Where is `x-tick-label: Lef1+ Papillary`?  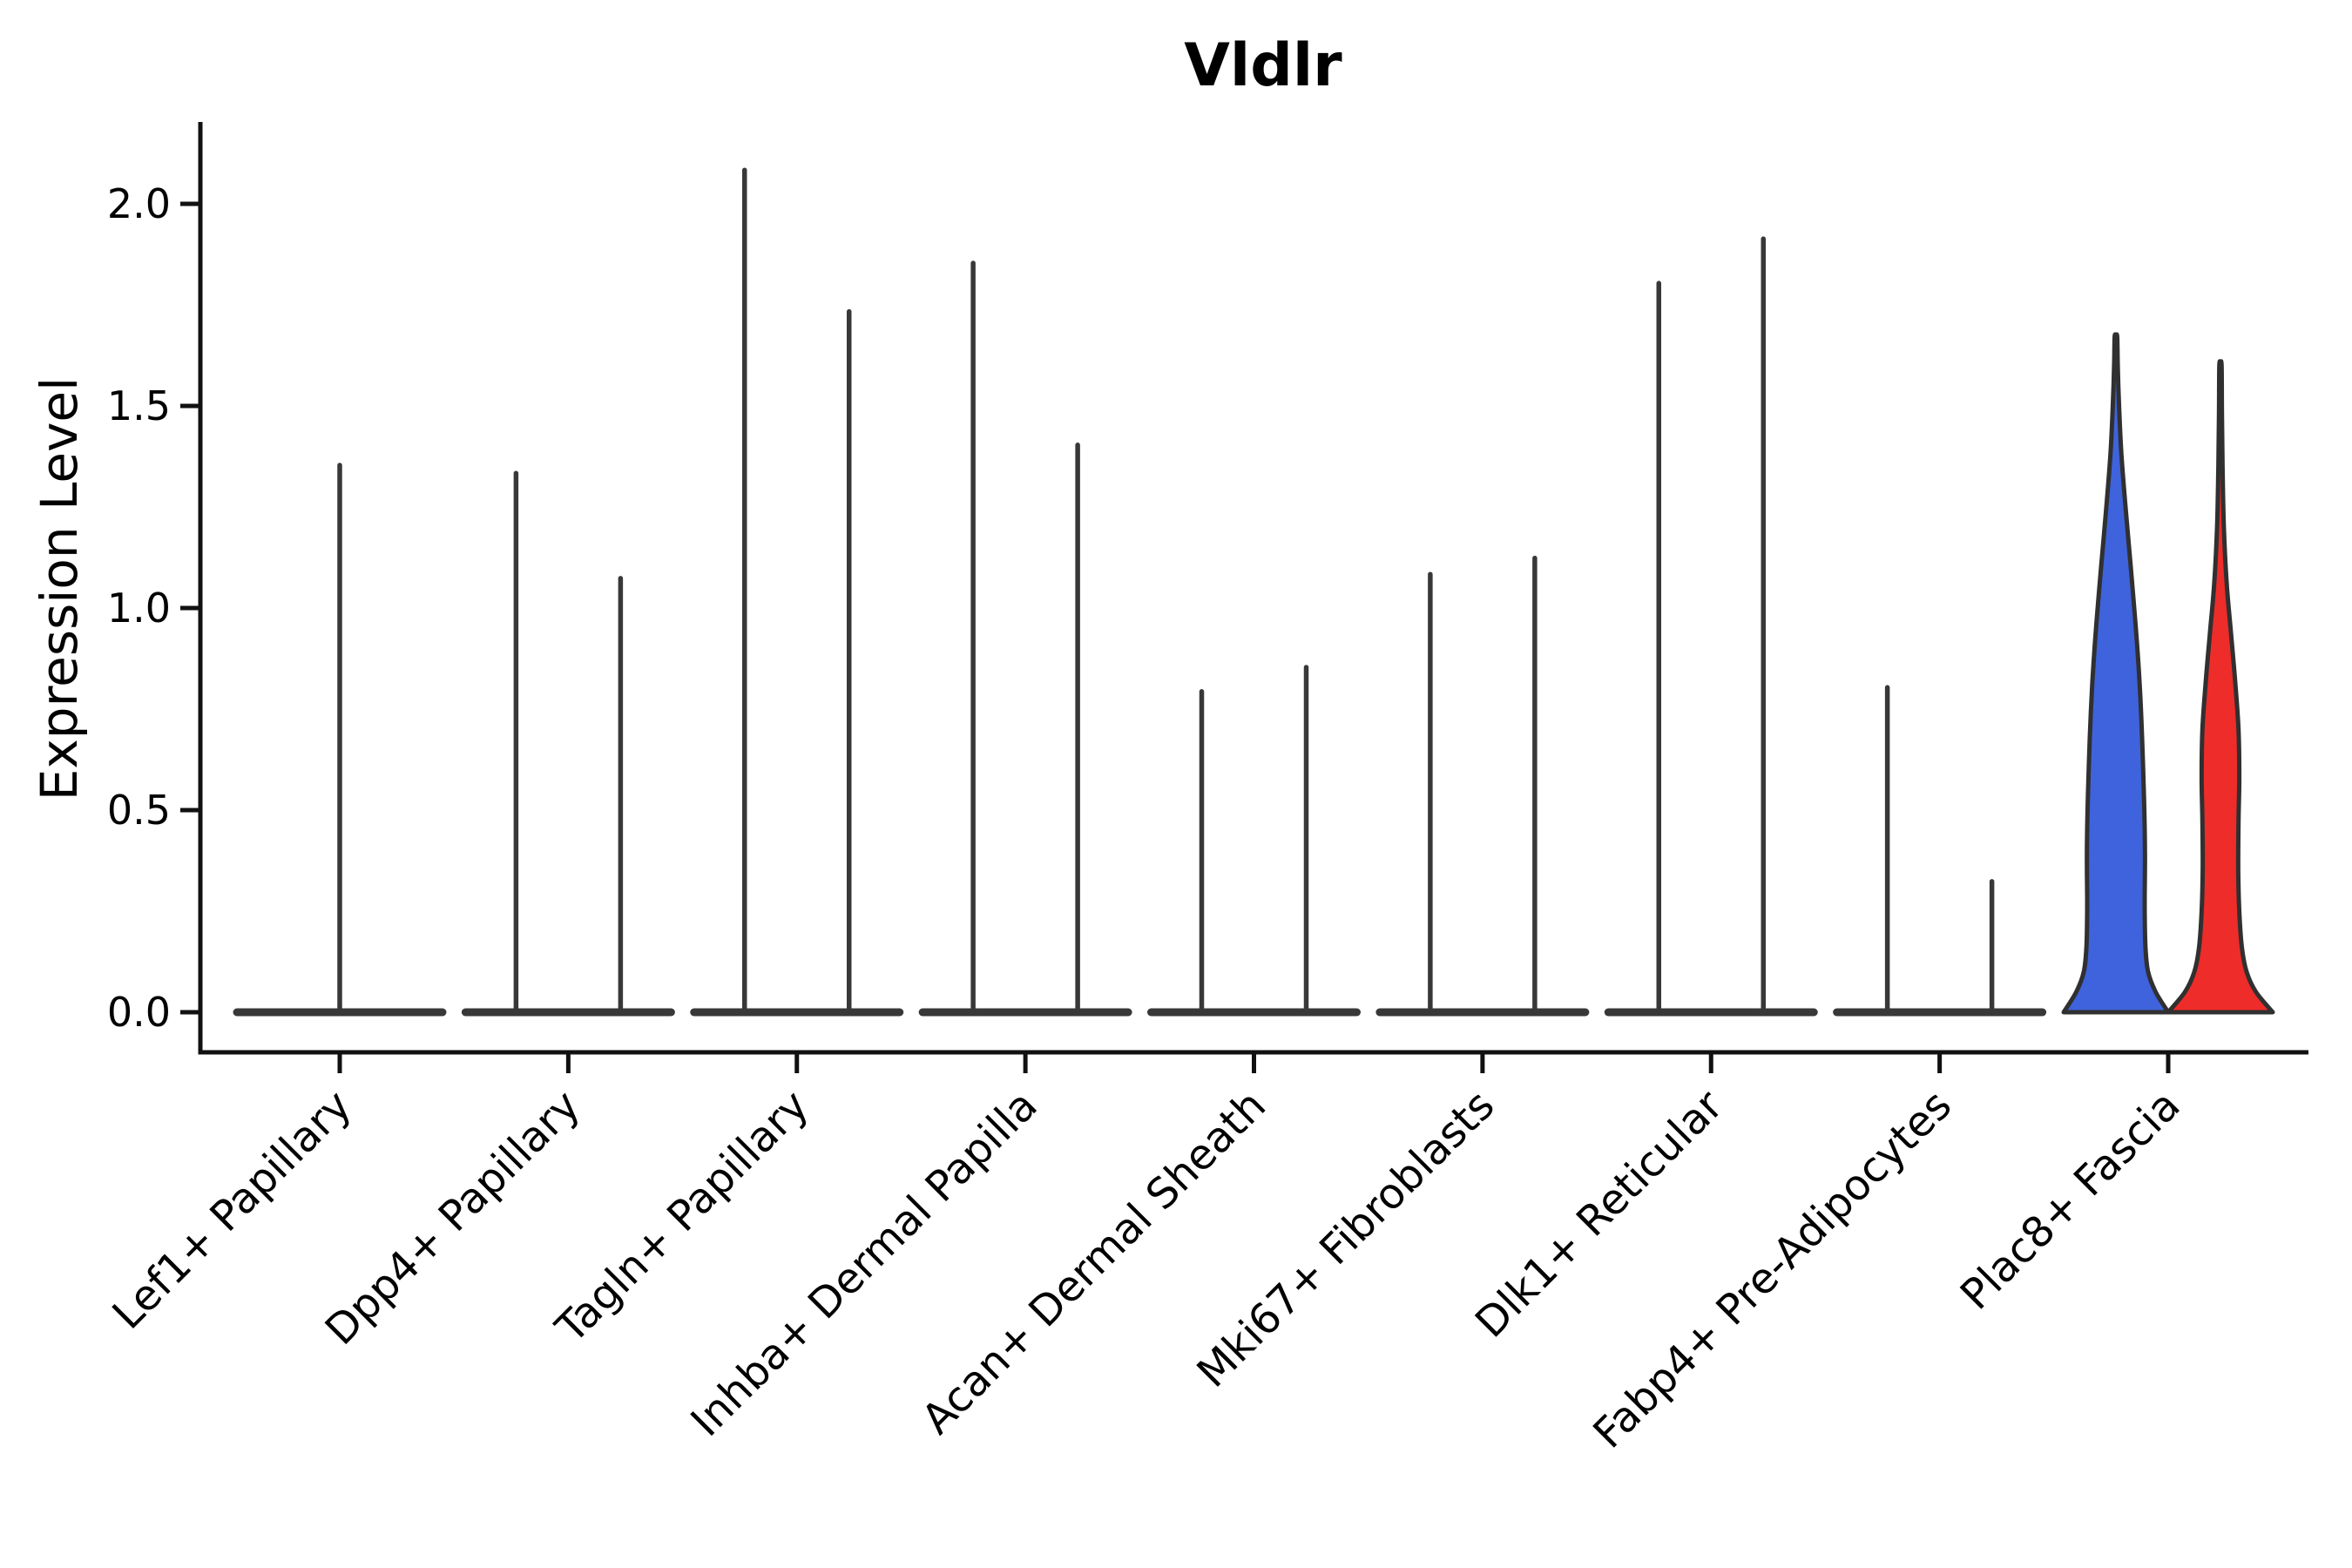 x-tick-label: Lef1+ Papillary is located at coordinates (233, 1210).